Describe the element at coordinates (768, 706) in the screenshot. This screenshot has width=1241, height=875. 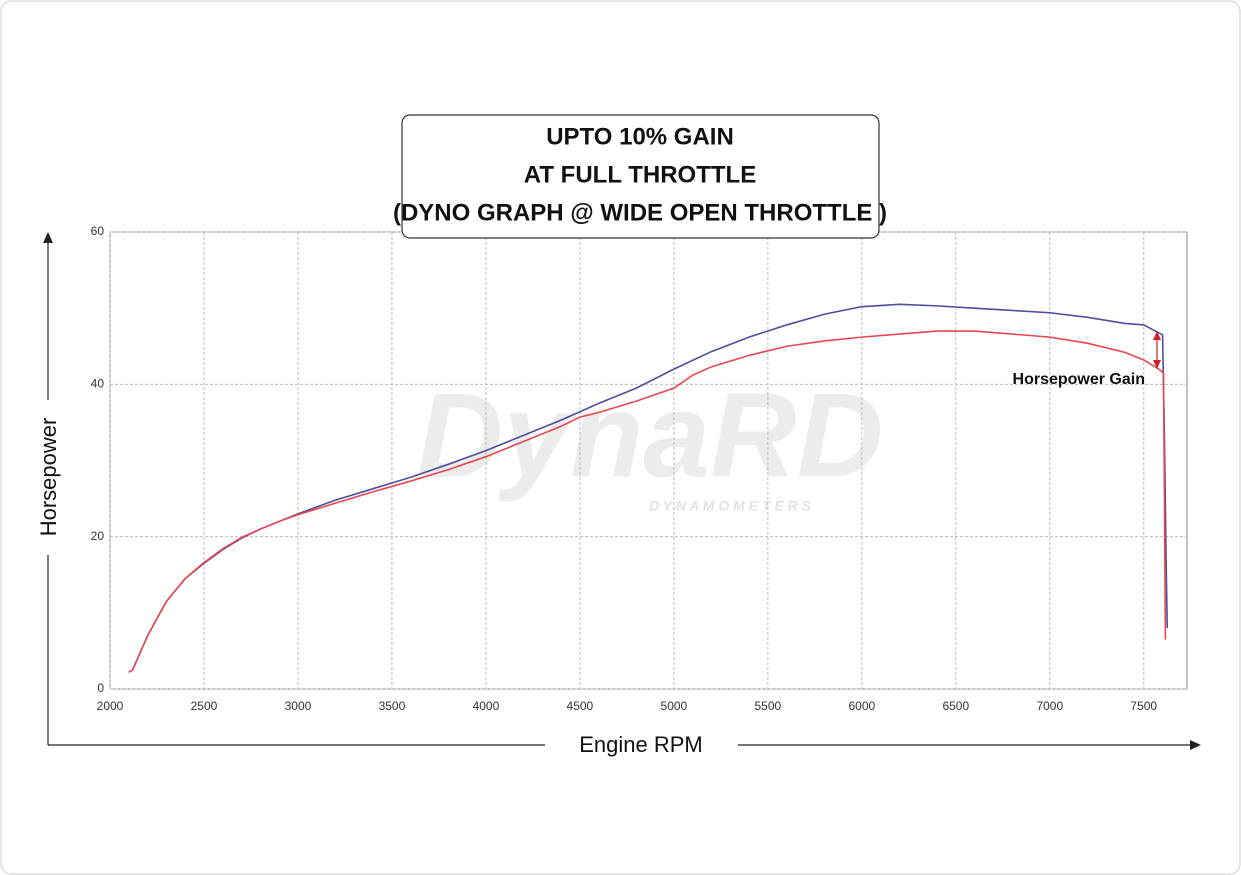
I see `x-tick-label: 5500` at that location.